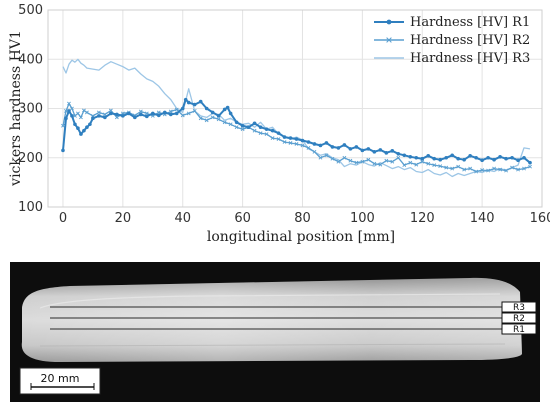 The image size is (550, 404). What do you see at coordinates (470, 22) in the screenshot?
I see `legend-hardness-hv-r1-label: Hardness [HV] R1` at bounding box center [470, 22].